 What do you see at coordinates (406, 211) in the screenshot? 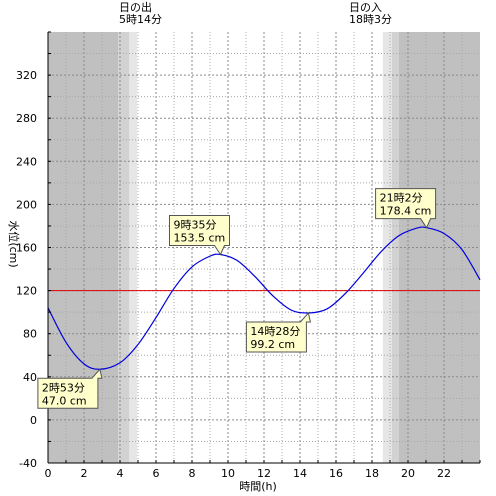
I see `annotation-level: 178.4 cm` at bounding box center [406, 211].